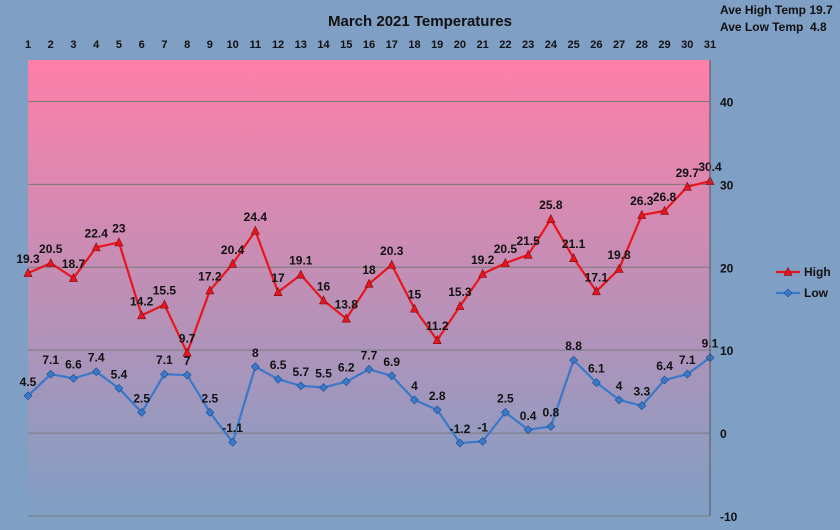 The image size is (840, 530). What do you see at coordinates (641, 392) in the screenshot?
I see `data-label-low: 3.3` at bounding box center [641, 392].